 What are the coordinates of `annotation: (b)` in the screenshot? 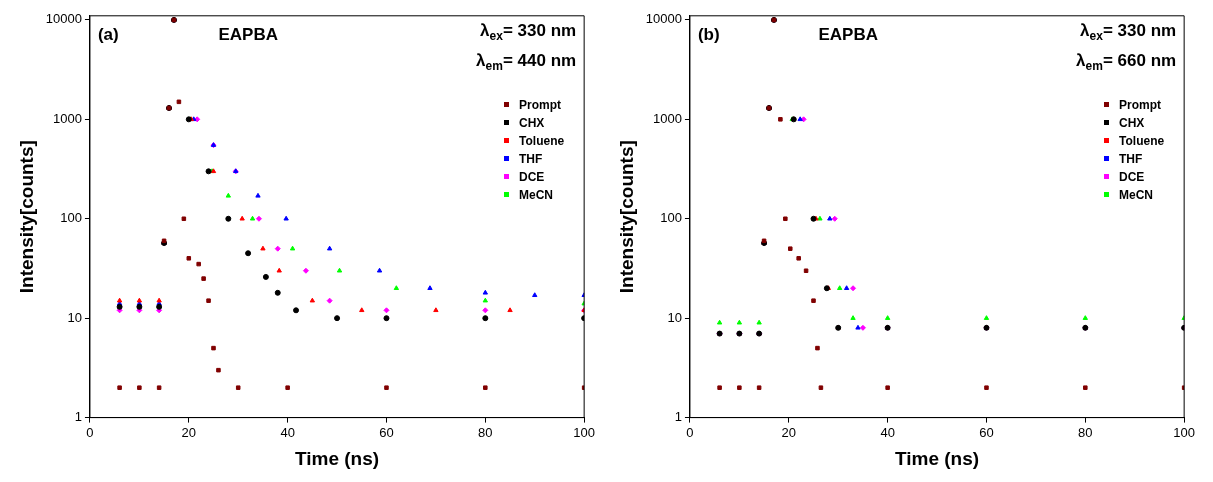 It's located at (708, 34).